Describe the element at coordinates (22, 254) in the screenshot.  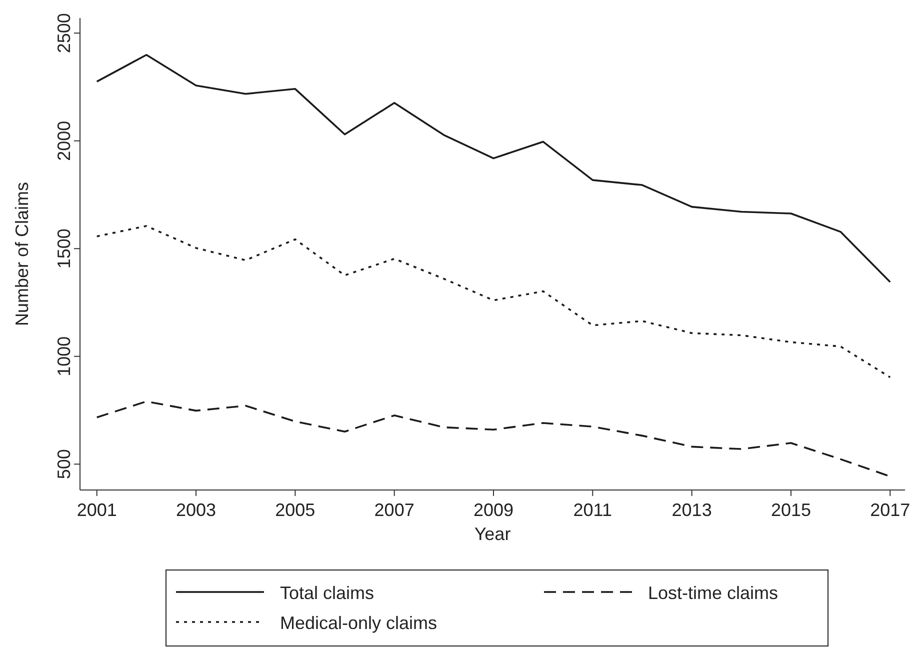
I see `y-axis-title: Number of Claims` at that location.